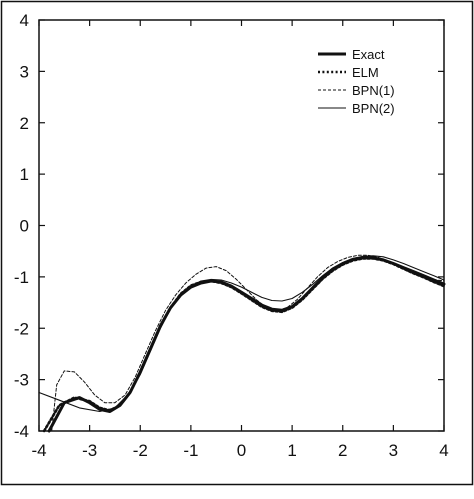 The height and width of the screenshot is (499, 474). What do you see at coordinates (190, 450) in the screenshot?
I see `x-tick-label: -1` at bounding box center [190, 450].